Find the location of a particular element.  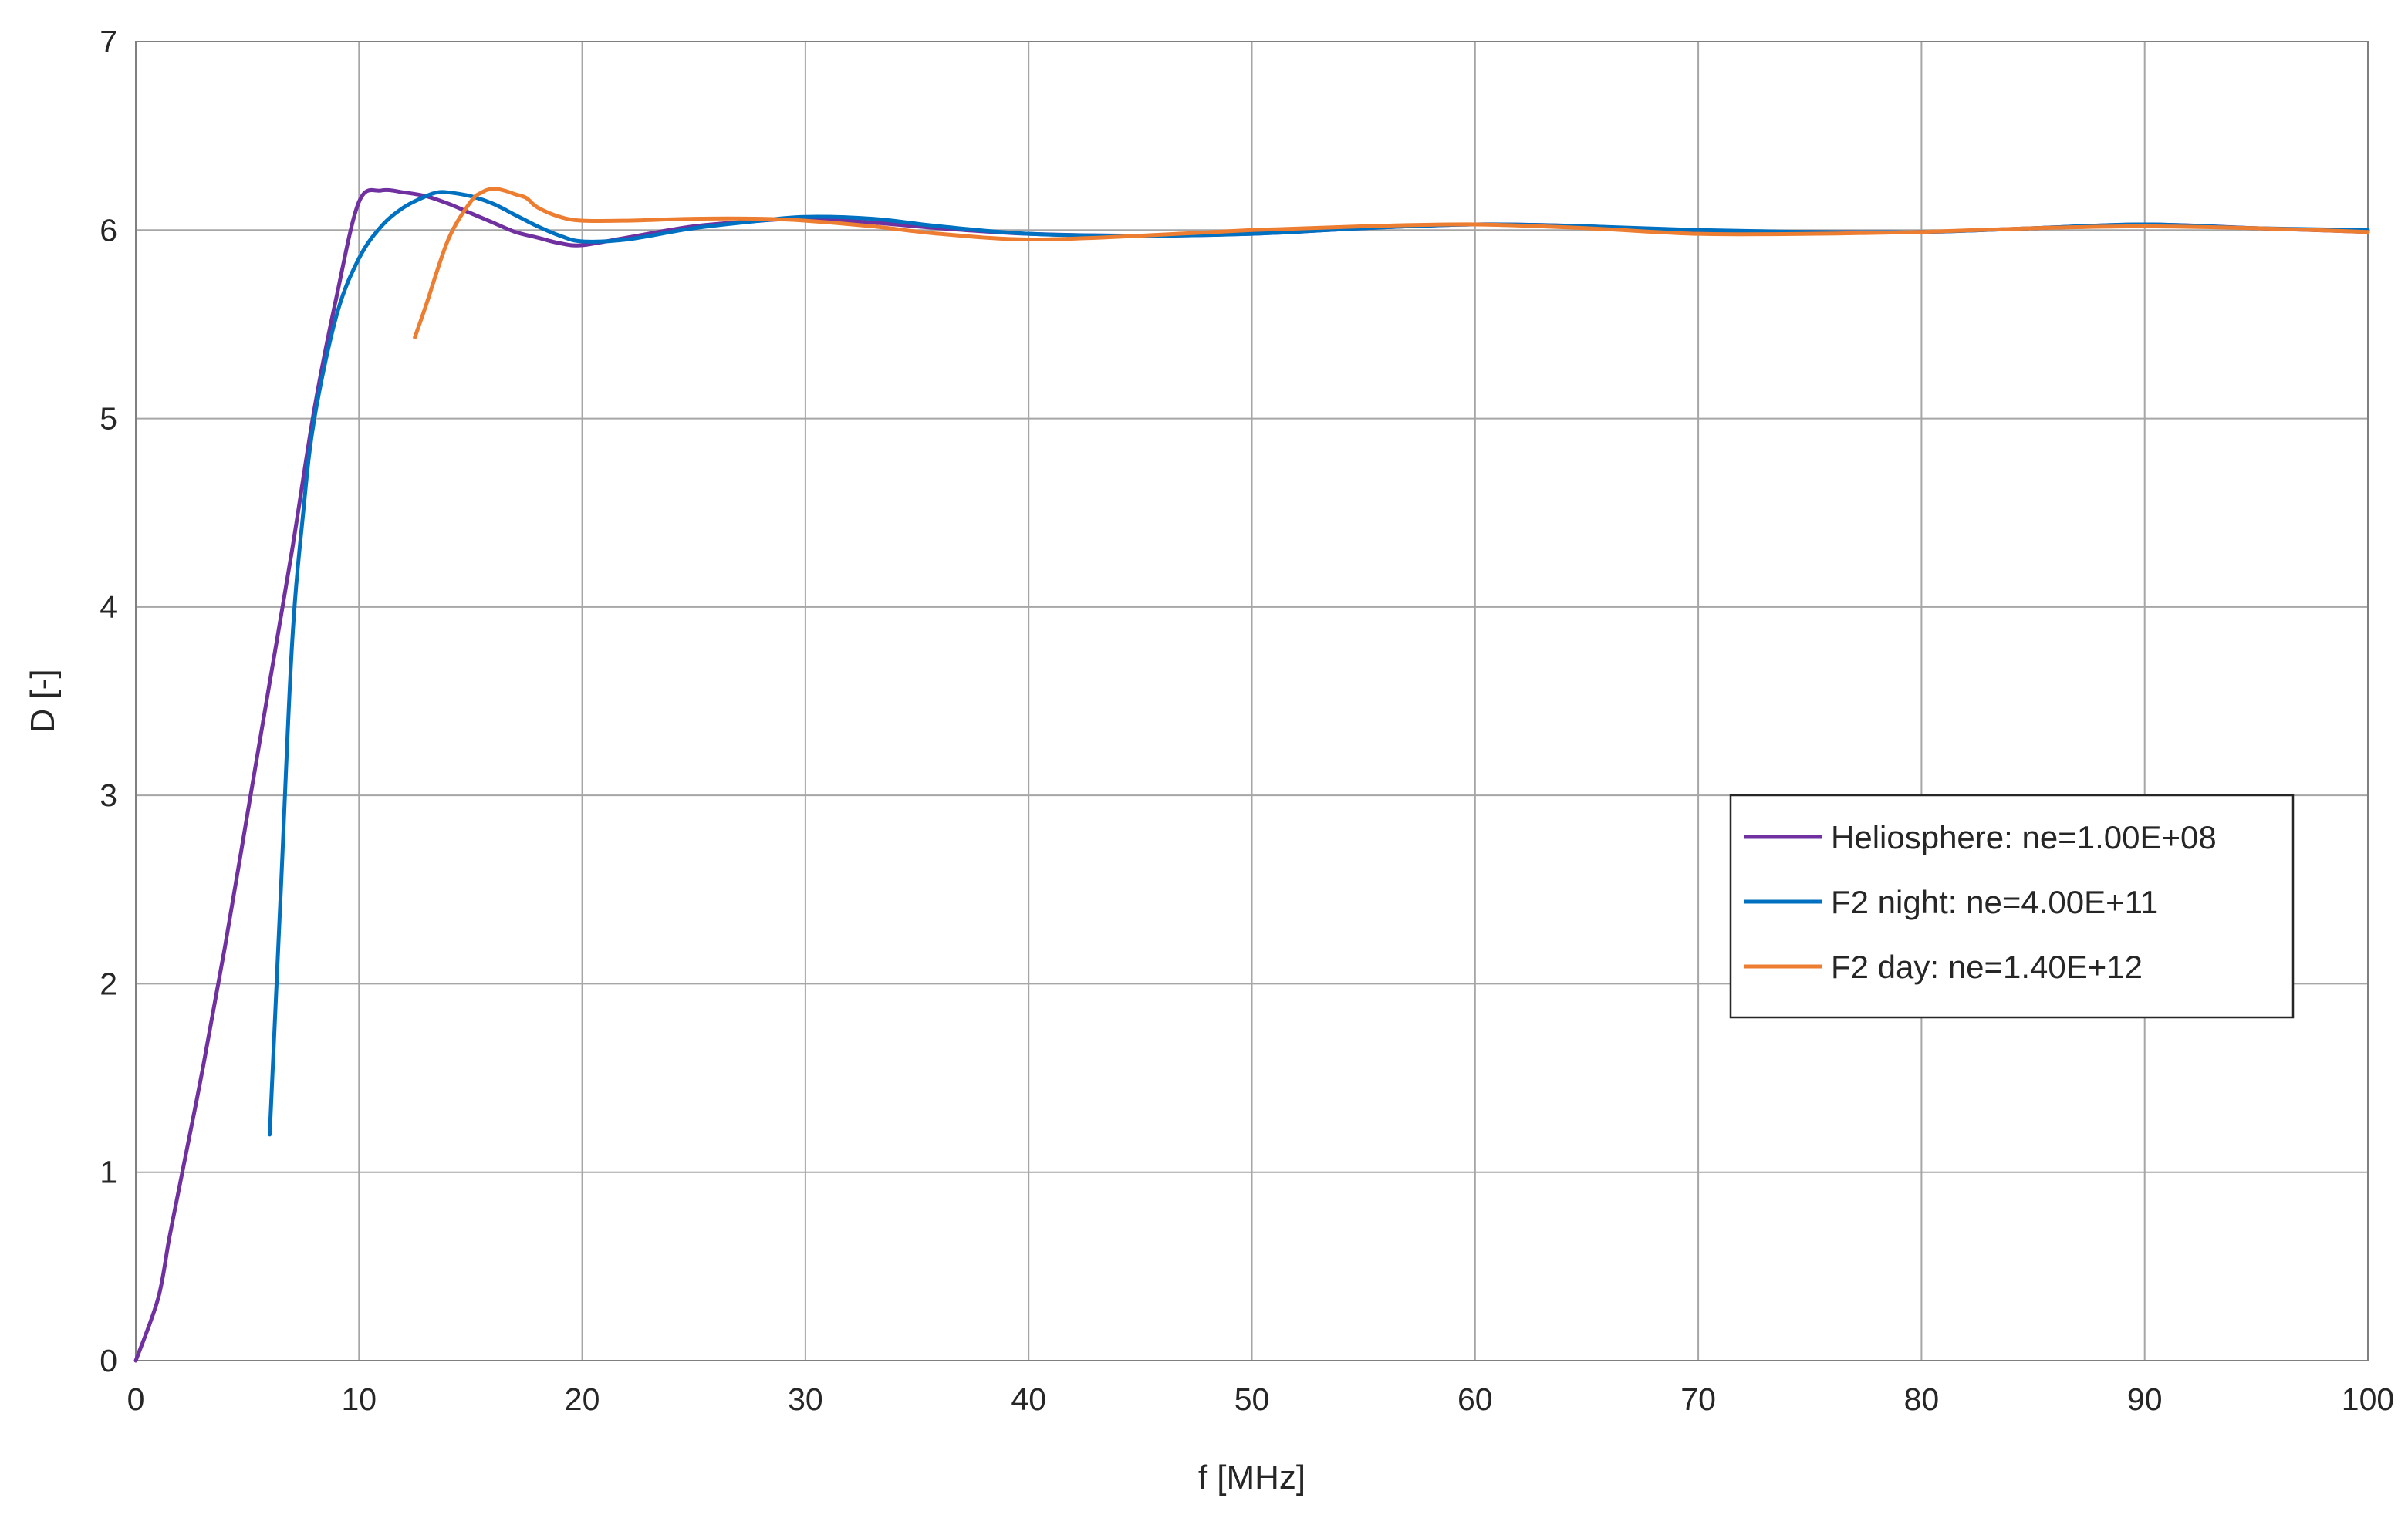

x-tick-label: 40 is located at coordinates (1028, 1399).